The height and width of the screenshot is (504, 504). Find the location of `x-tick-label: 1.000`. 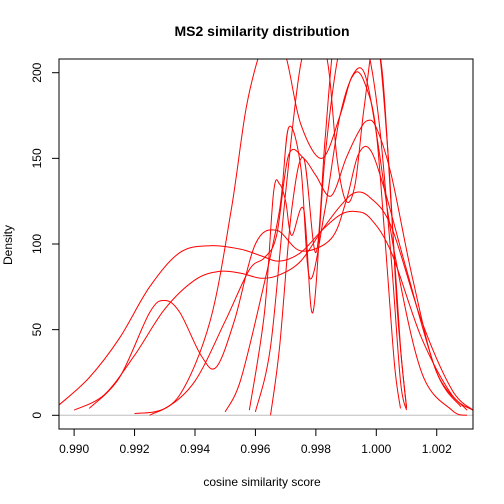

x-tick-label: 1.000 is located at coordinates (376, 449).